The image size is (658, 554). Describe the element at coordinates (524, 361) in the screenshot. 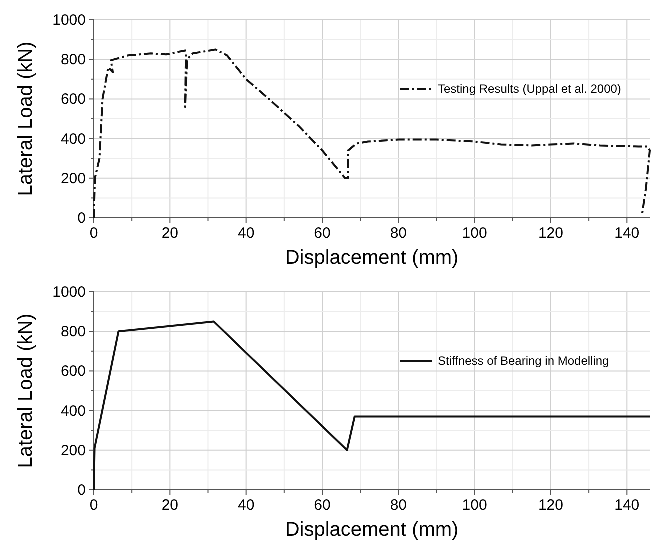

I see `legend-label: Stiffness of Bearing in Modelling` at that location.